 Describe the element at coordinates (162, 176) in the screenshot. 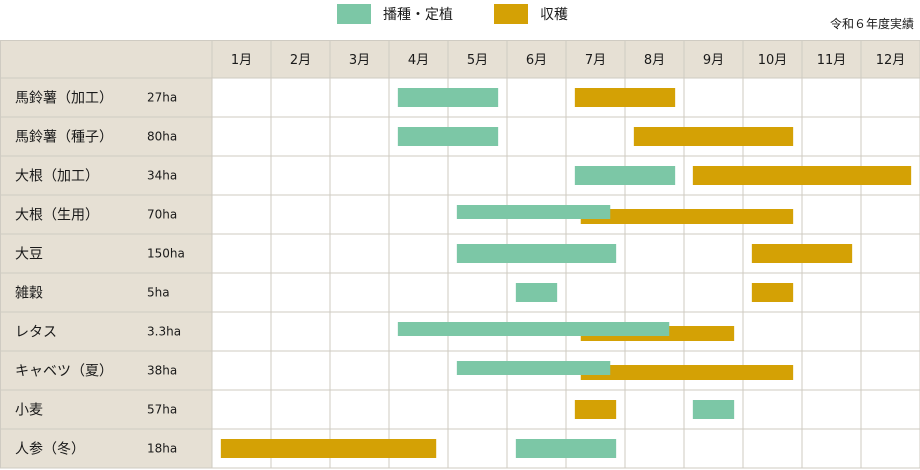

I see `crop-area-label: 34ha` at that location.